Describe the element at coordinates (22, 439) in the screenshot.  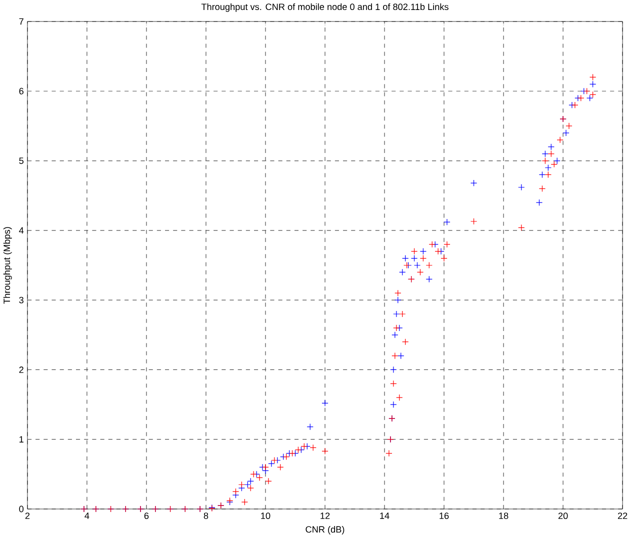
I see `y-tick-label: 1` at that location.